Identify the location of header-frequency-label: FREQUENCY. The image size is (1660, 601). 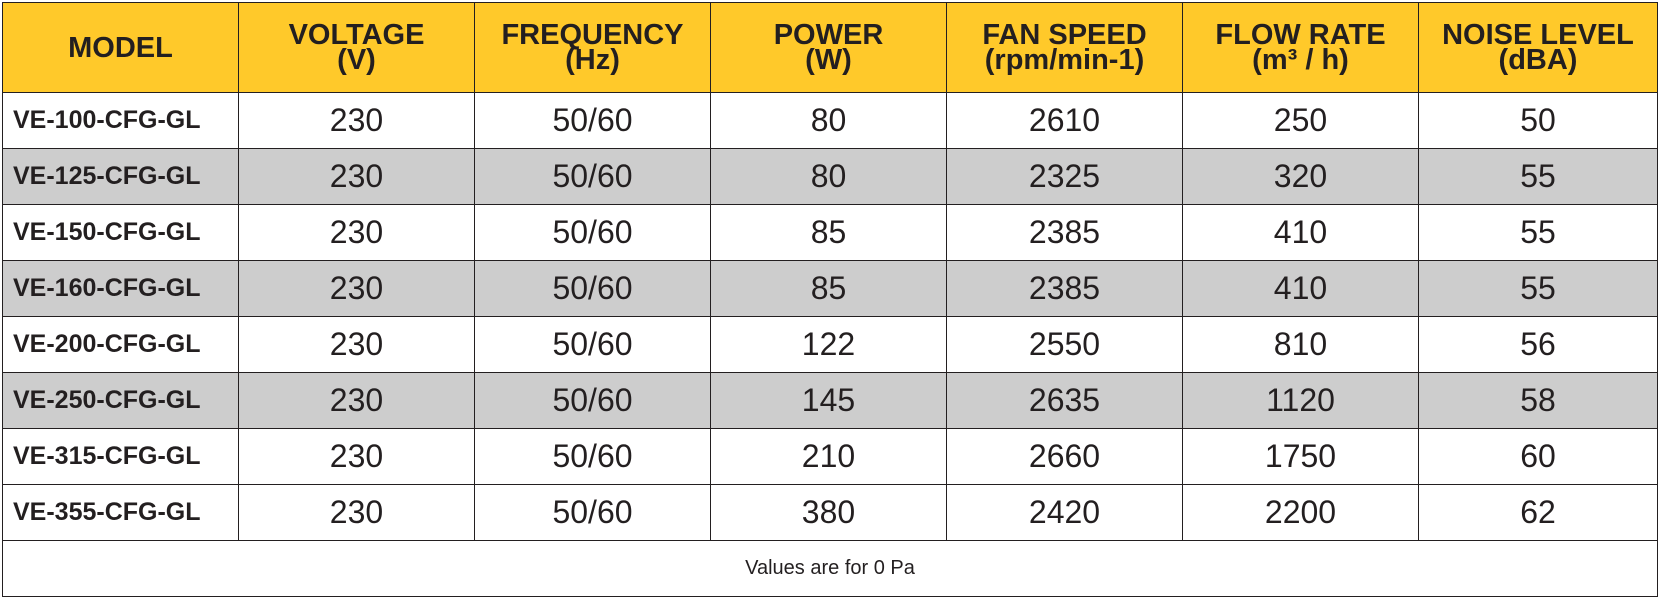
(592, 34).